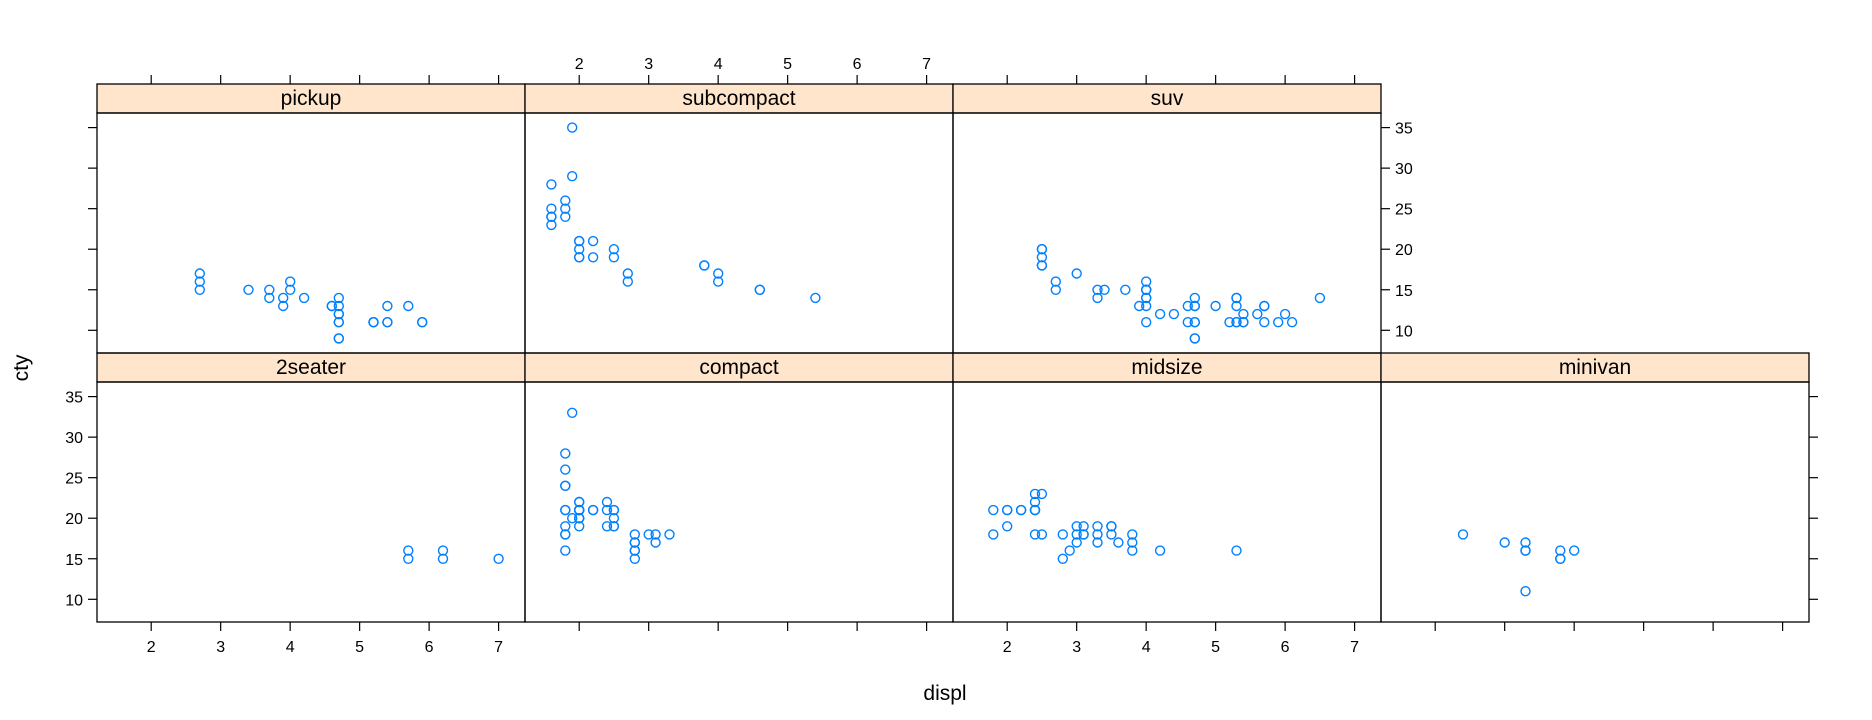  Describe the element at coordinates (1167, 502) in the screenshot. I see `panel-frame-midsize` at that location.